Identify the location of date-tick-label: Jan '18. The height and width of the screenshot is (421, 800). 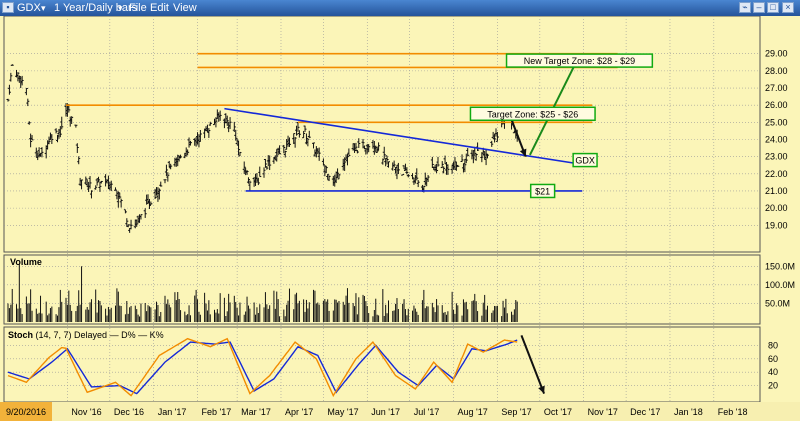
(688, 412).